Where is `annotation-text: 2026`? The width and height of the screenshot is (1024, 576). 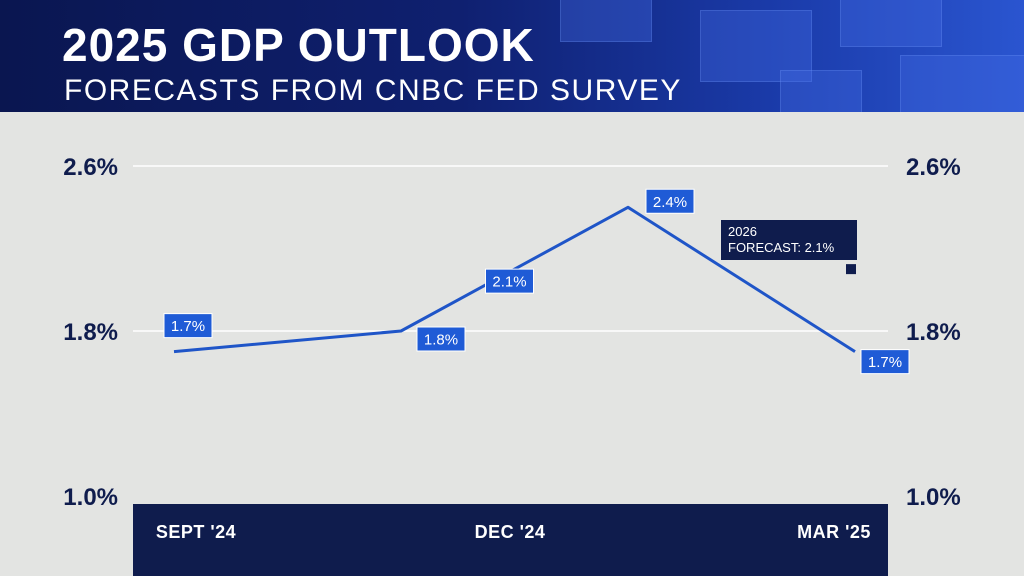 annotation-text: 2026 is located at coordinates (742, 231).